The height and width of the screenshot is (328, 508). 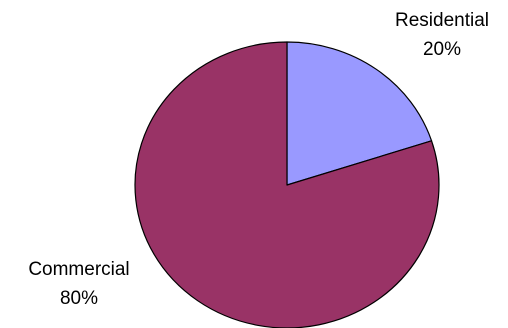 What do you see at coordinates (78, 269) in the screenshot?
I see `slice-label-commercial-name: Commercial` at bounding box center [78, 269].